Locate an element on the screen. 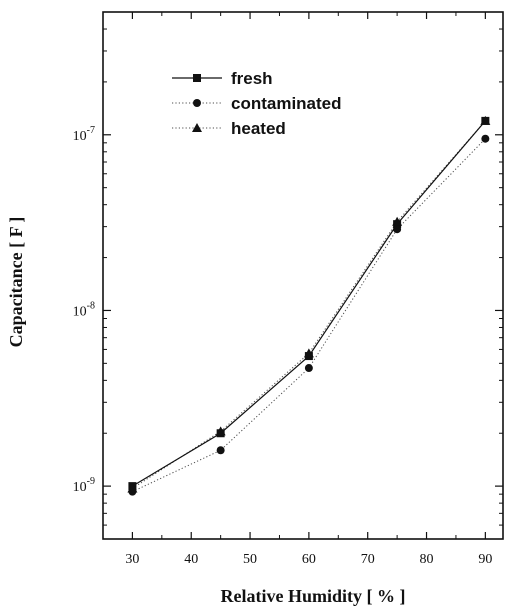 This screenshot has height=611, width=516. y-tick-label: 10⁻⁹ is located at coordinates (84, 485).